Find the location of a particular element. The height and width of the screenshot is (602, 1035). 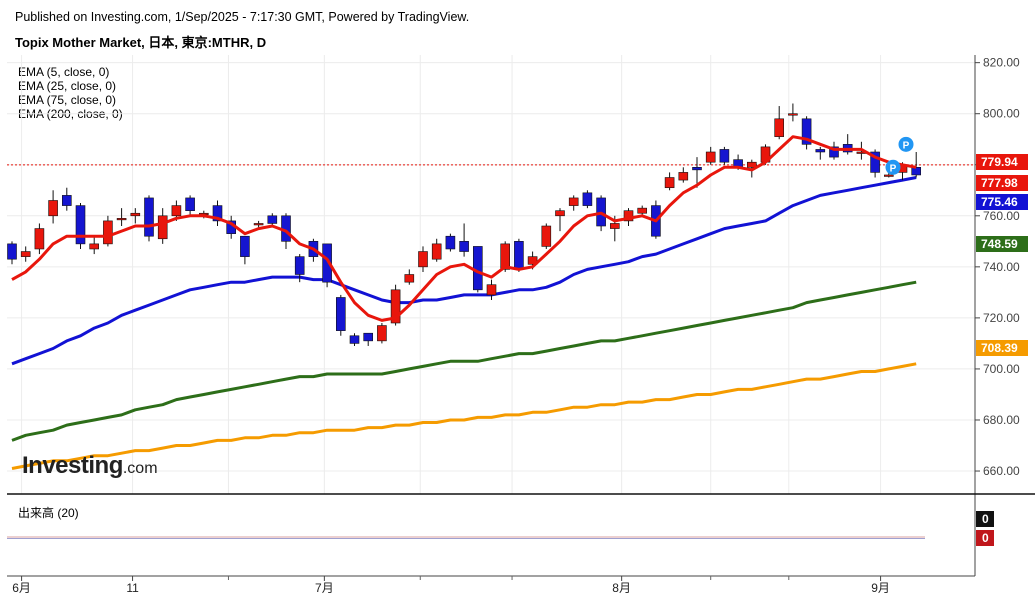

y-tick-label: 700.00 is located at coordinates (1001, 369).